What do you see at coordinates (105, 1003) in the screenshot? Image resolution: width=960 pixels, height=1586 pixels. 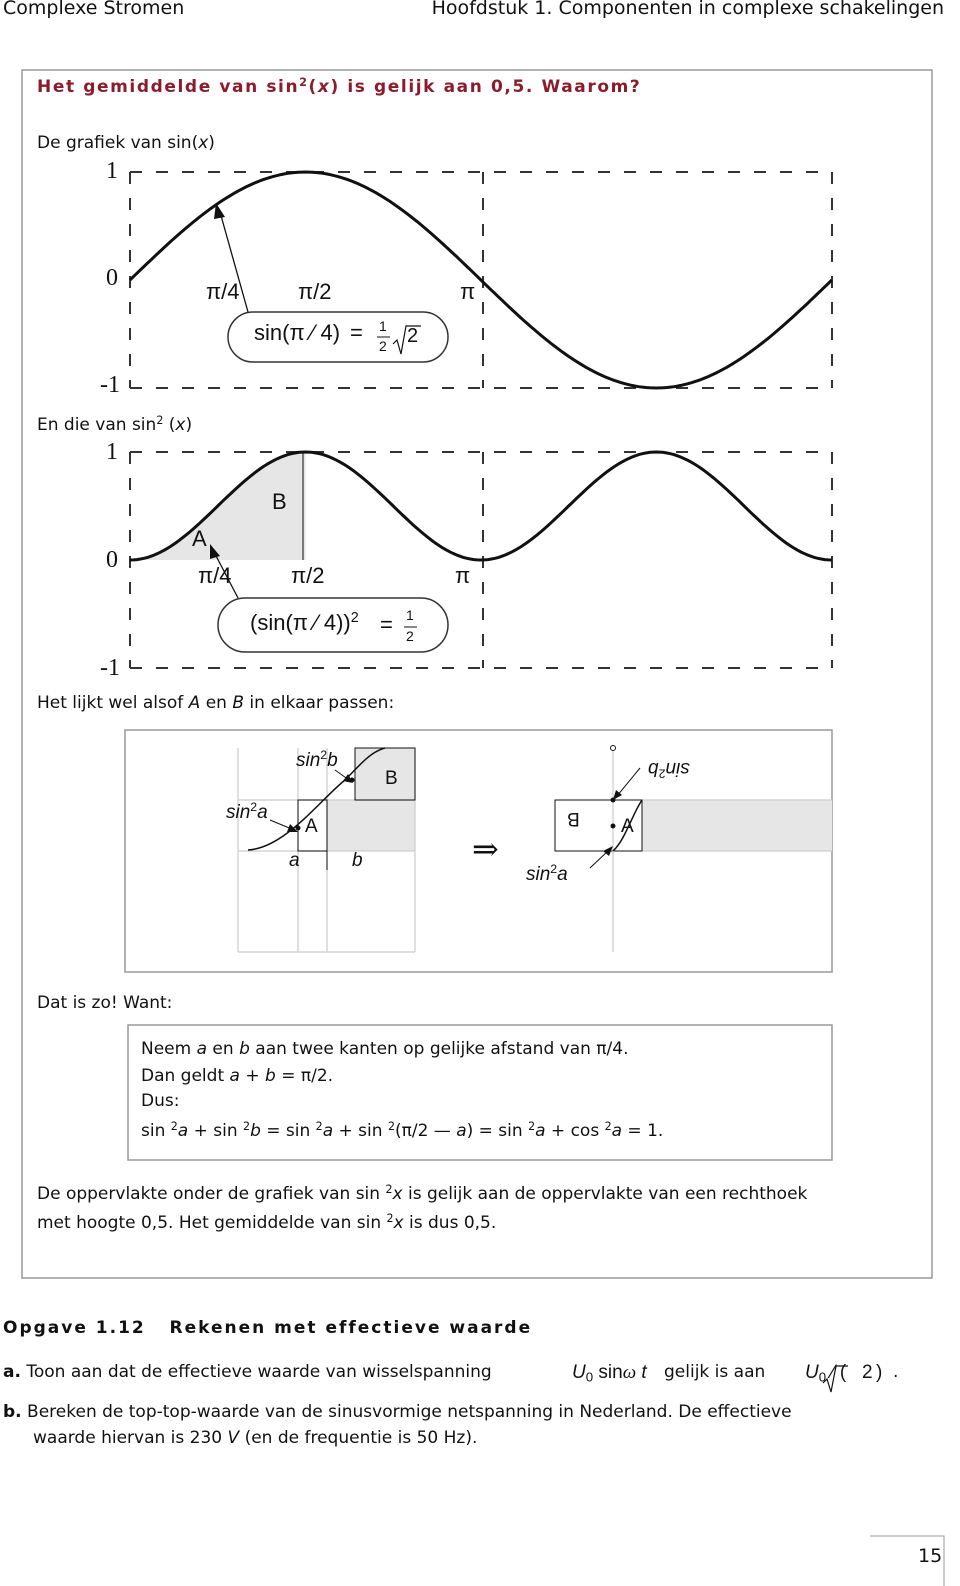 I see `paragraph: Dat is zo! Want:` at bounding box center [105, 1003].